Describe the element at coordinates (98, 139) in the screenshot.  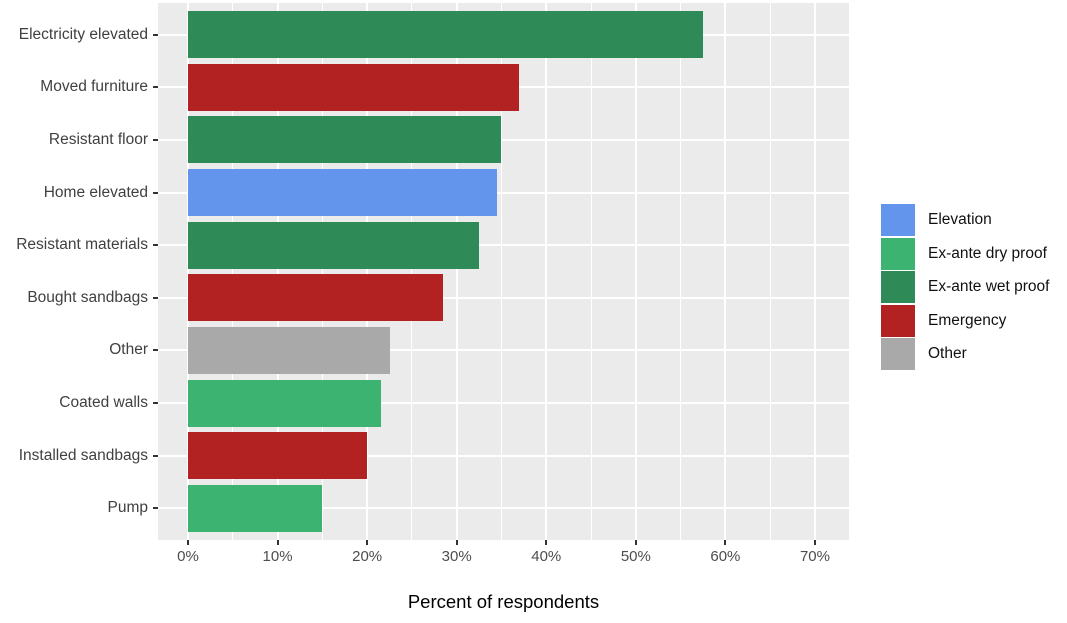
I see `y-axis-label: Resistant floor` at that location.